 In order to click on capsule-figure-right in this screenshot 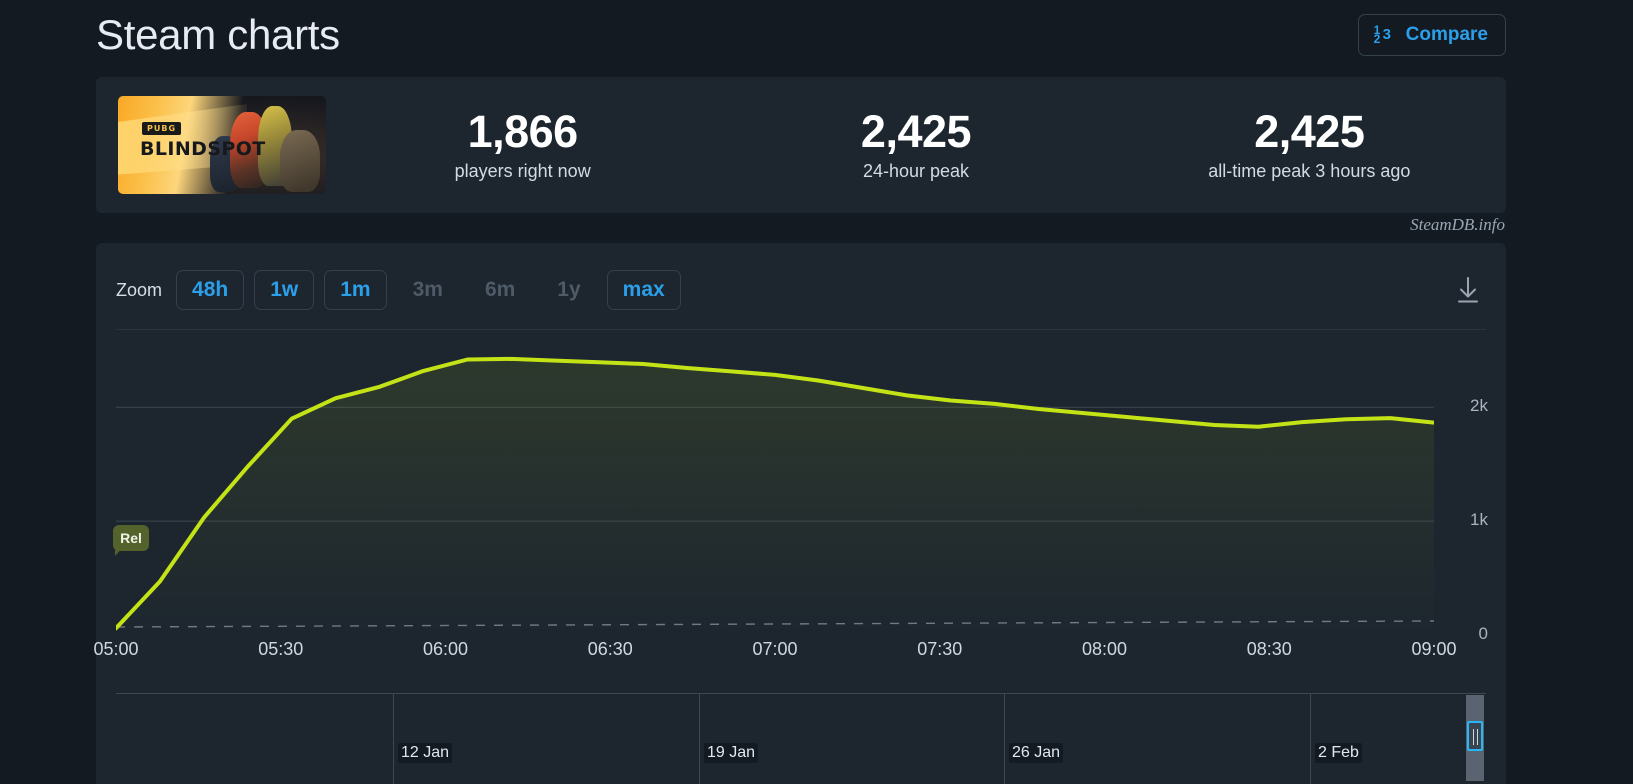, I will do `click(300, 161)`.